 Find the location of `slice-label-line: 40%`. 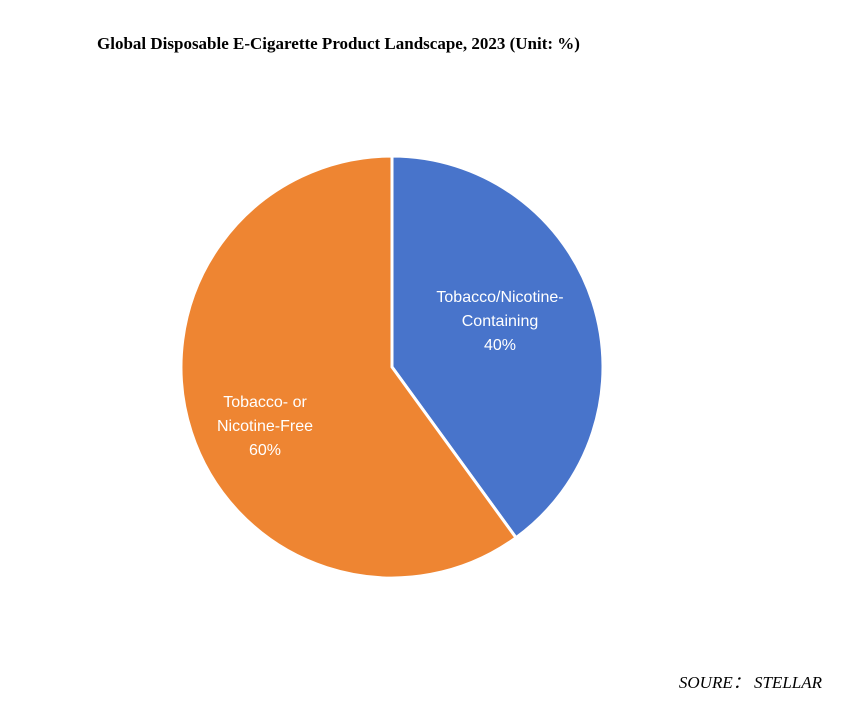

slice-label-line: 40% is located at coordinates (500, 345).